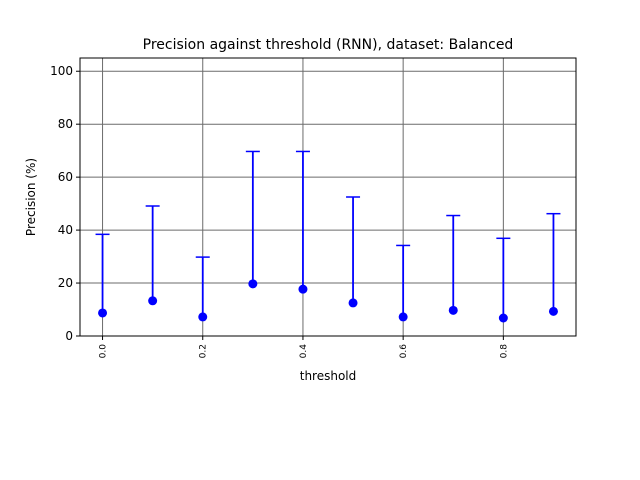 The image size is (640, 480). What do you see at coordinates (328, 376) in the screenshot?
I see `x-axis-label: threshold` at bounding box center [328, 376].